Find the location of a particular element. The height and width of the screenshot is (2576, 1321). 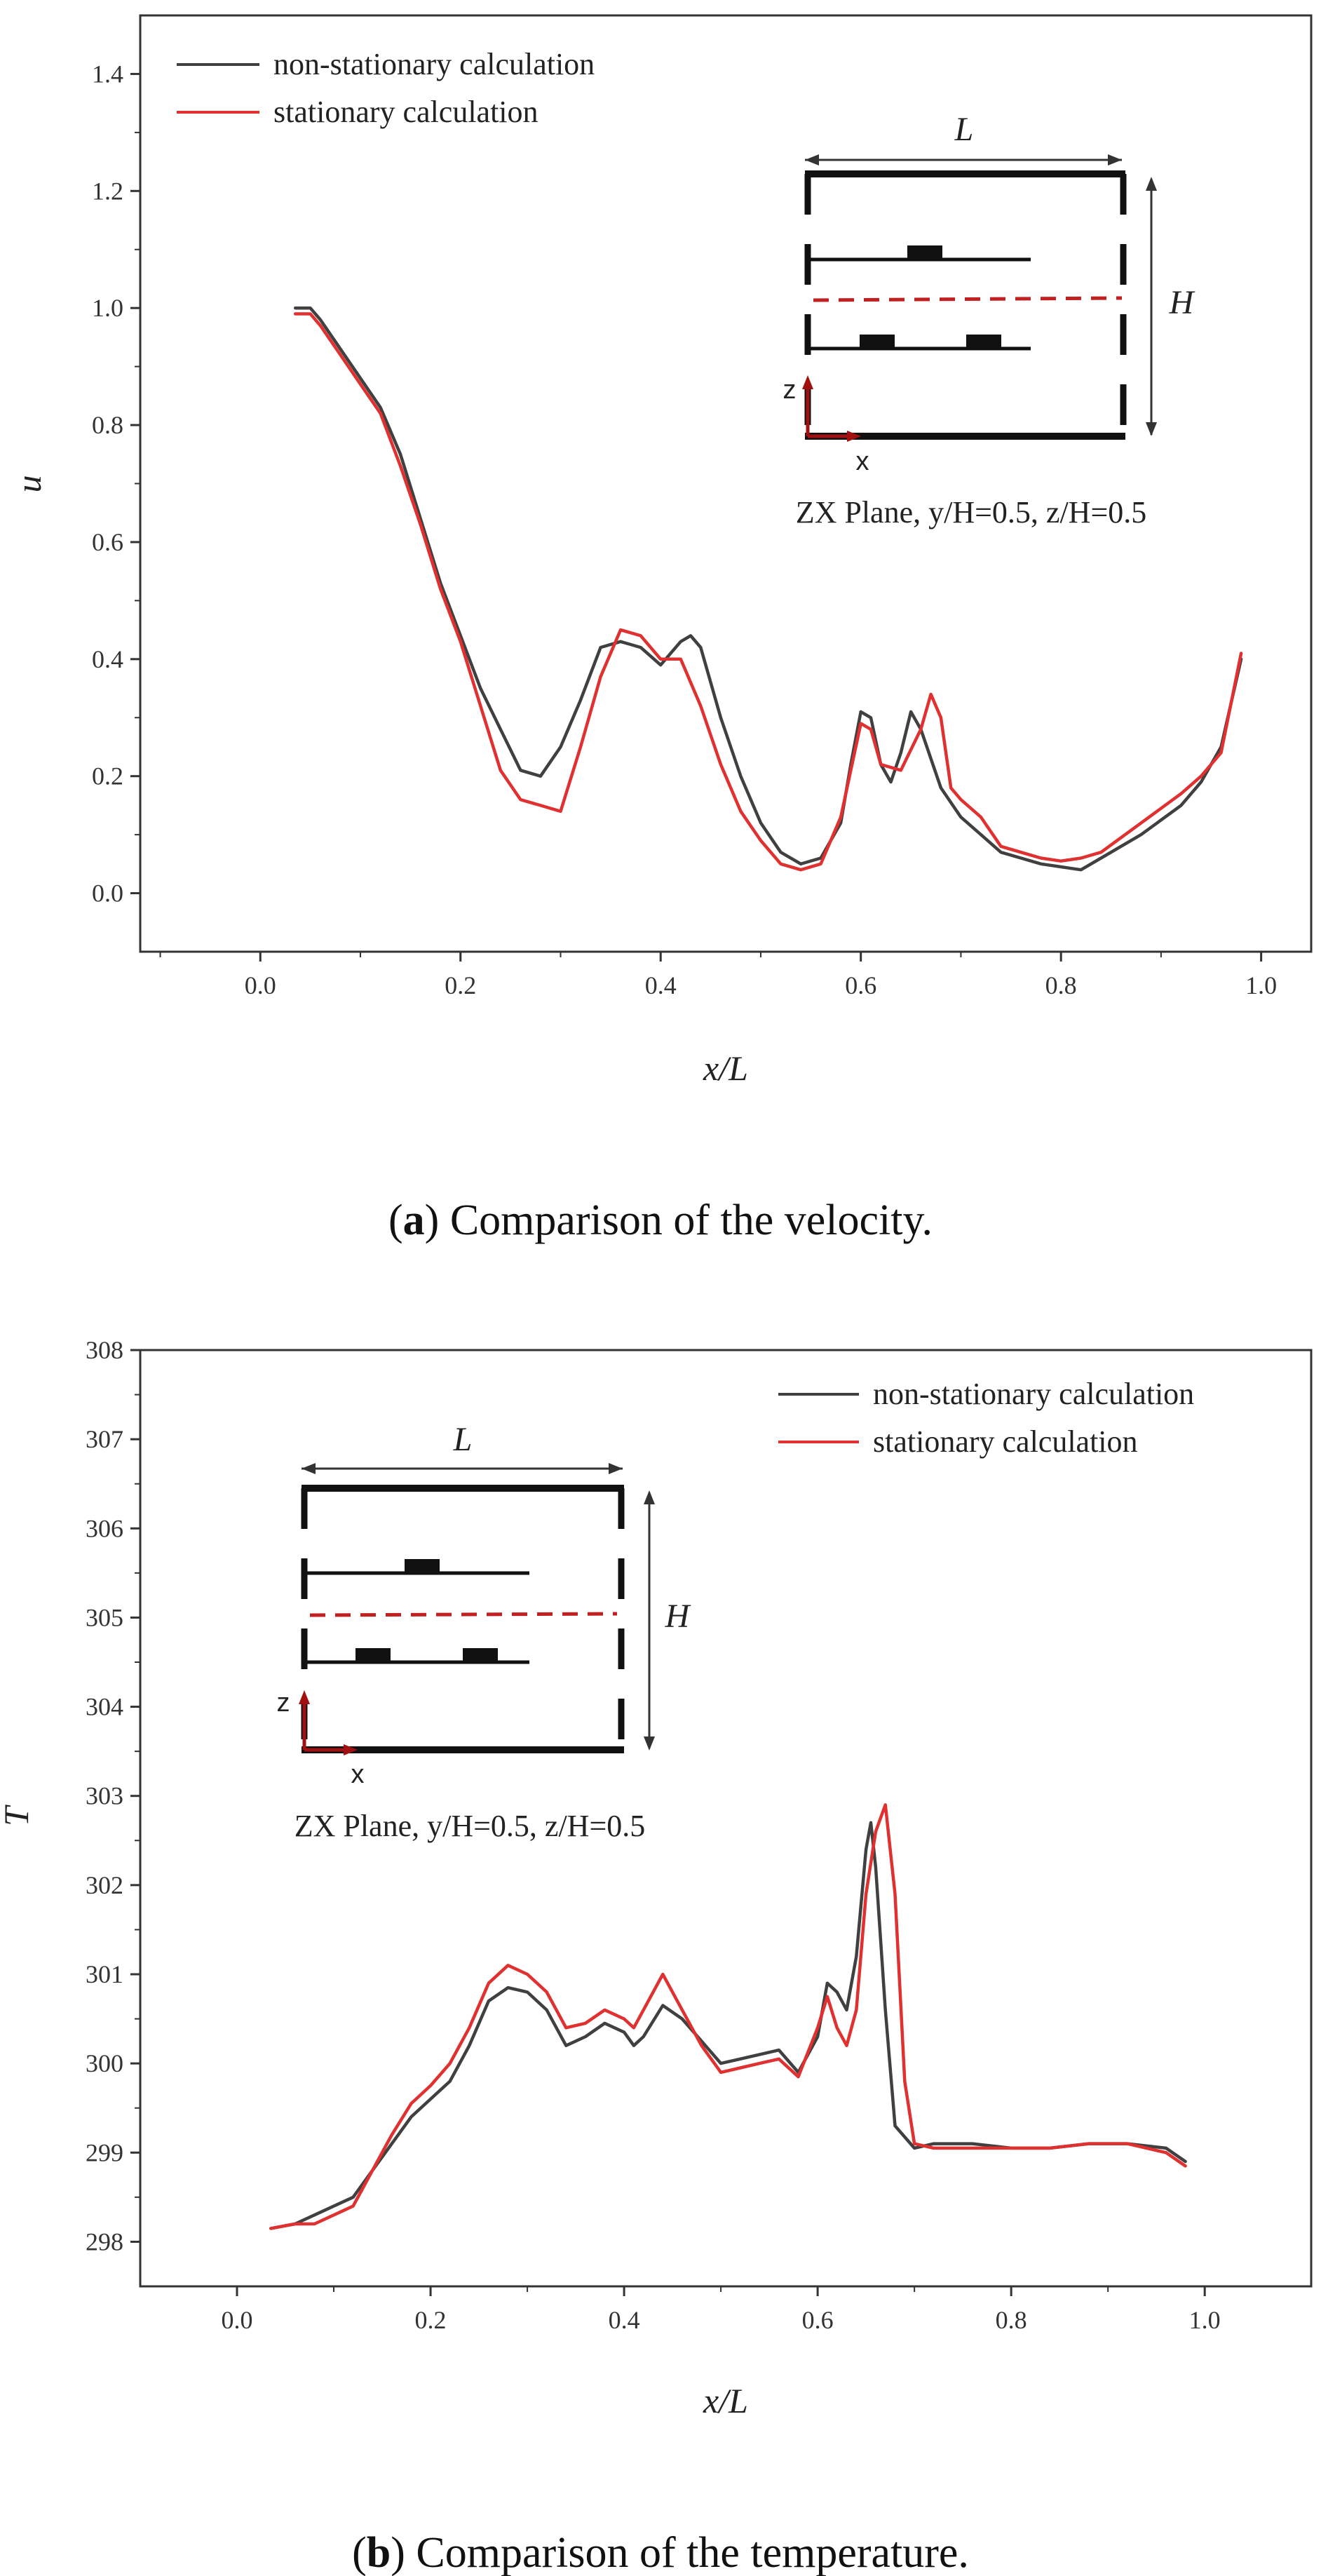

inset-a-x-label: x is located at coordinates (862, 461).